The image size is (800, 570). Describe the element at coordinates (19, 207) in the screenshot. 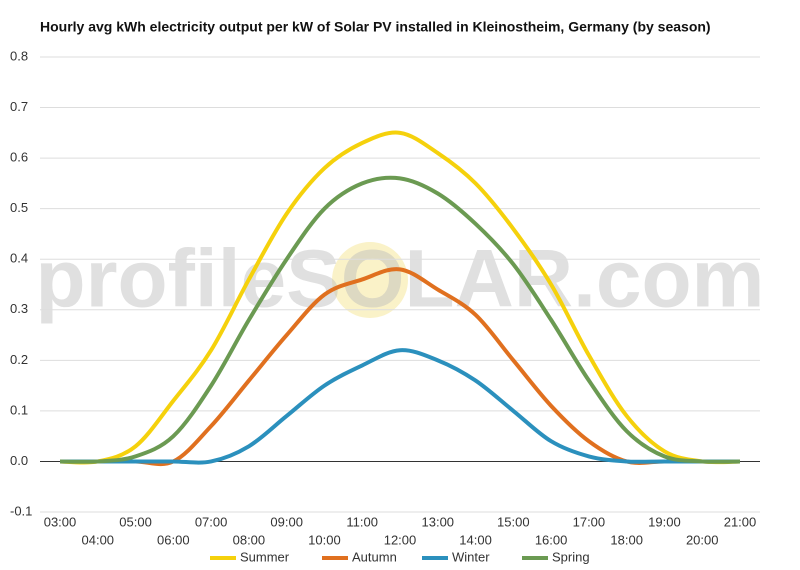

I see `y-tick-label: 0.5` at that location.